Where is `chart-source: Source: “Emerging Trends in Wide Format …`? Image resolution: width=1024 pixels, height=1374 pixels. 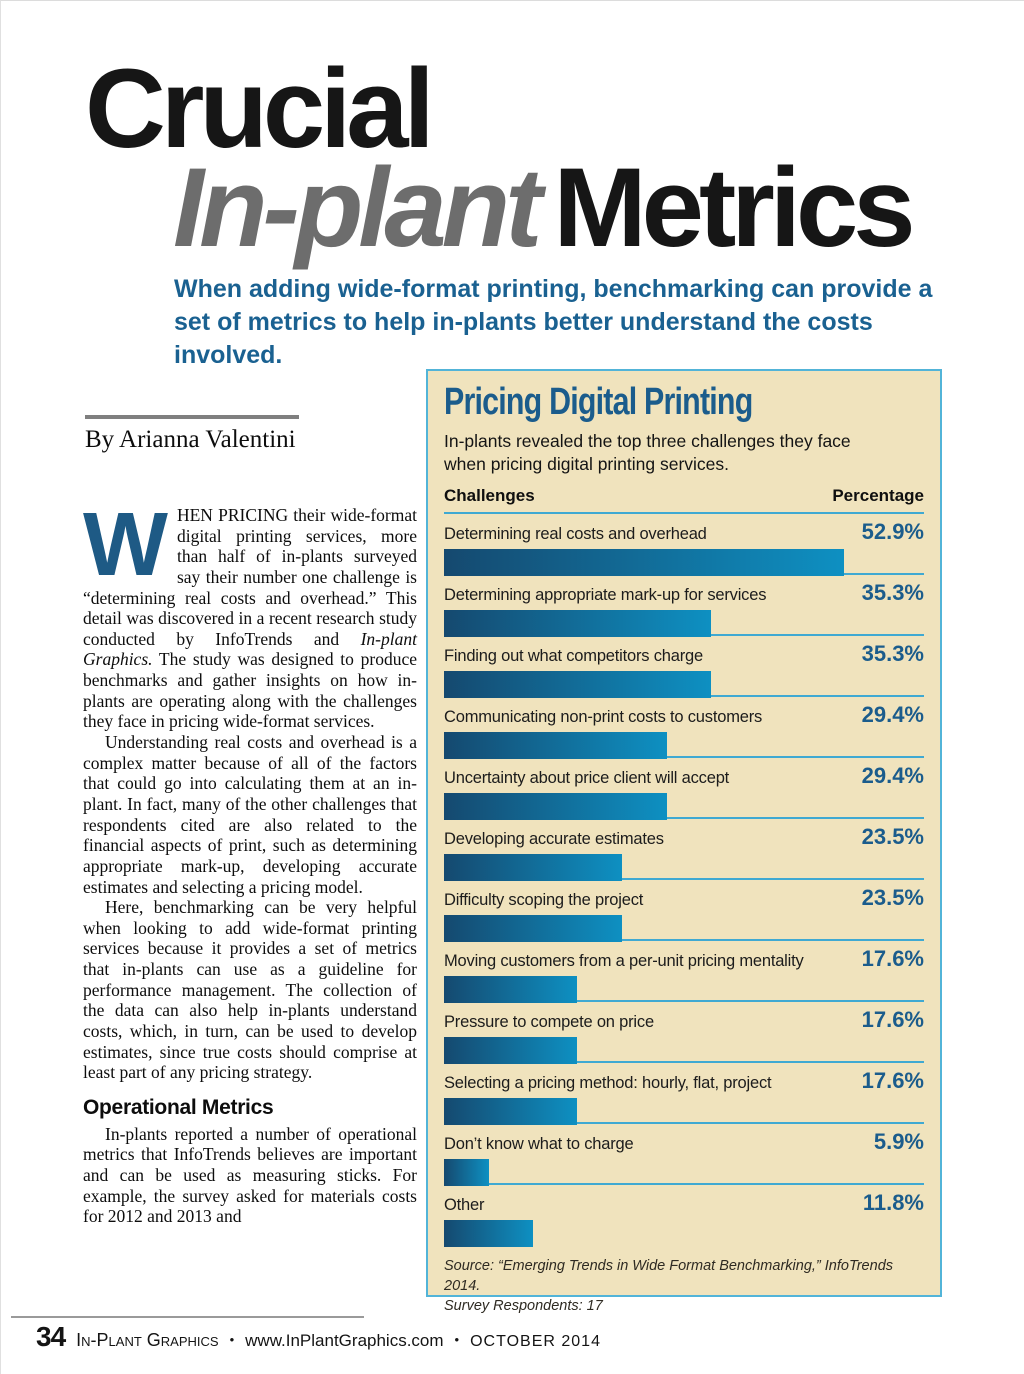 chart-source: Source: “Emerging Trends in Wide Format … is located at coordinates (684, 1286).